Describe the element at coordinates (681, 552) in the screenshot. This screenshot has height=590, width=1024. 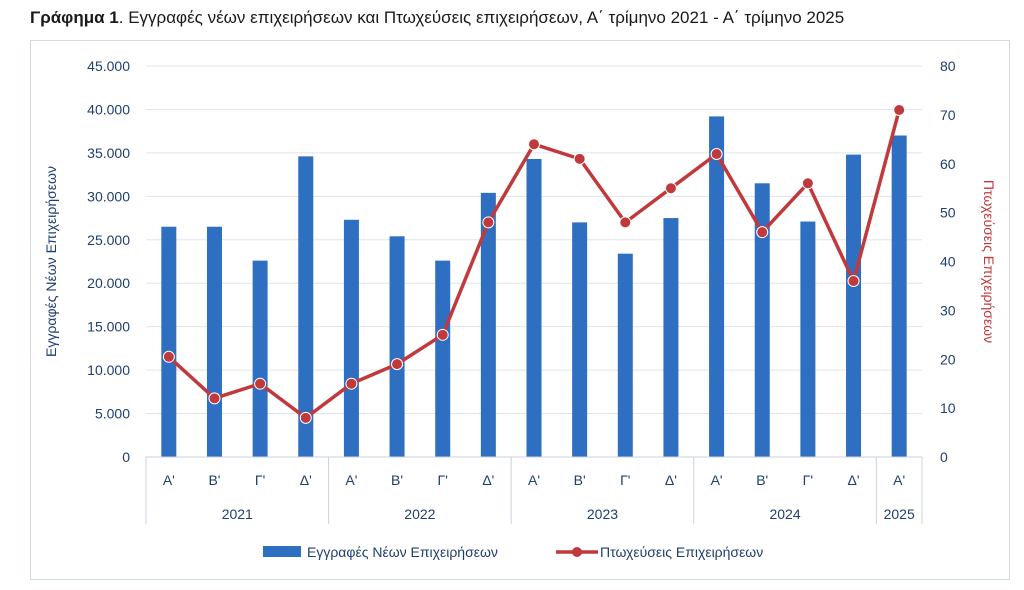
I see `legend-label-line: Πτωχεύσεις Επιχειρήσεων` at that location.